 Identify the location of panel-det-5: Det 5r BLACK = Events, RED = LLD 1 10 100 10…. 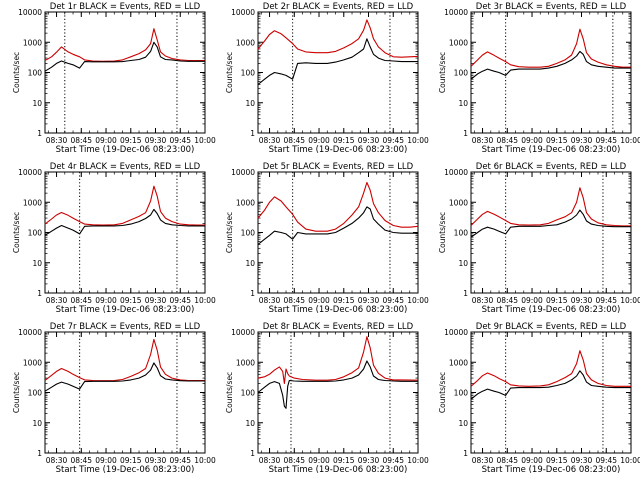
(327, 238).